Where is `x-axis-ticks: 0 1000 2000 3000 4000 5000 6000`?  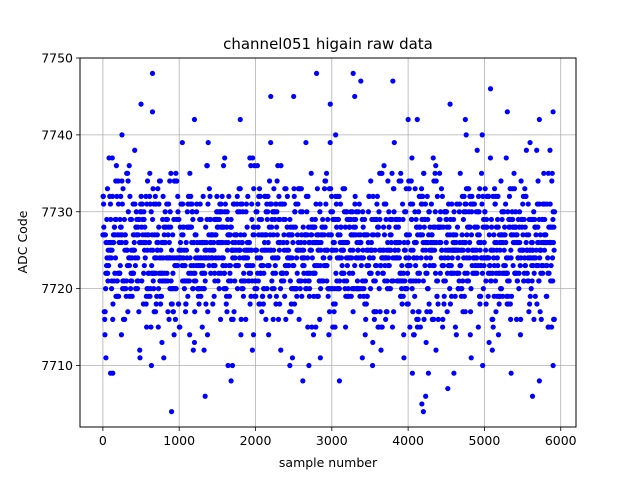
x-axis-ticks: 0 1000 2000 3000 4000 5000 6000 is located at coordinates (338, 437).